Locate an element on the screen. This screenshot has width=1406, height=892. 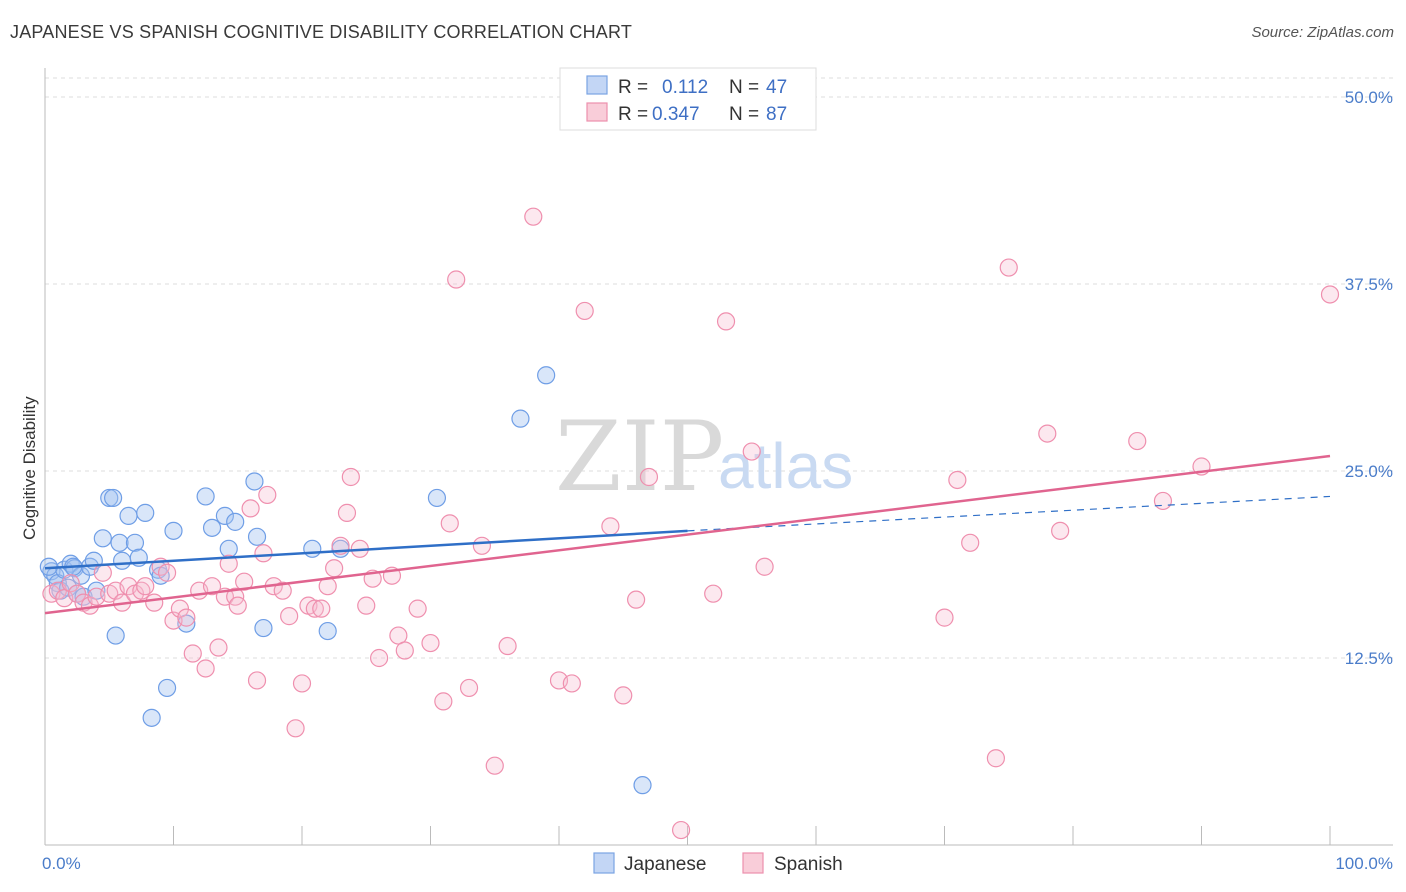
bottom-legend-spanish-label: Spanish is located at coordinates (808, 864).